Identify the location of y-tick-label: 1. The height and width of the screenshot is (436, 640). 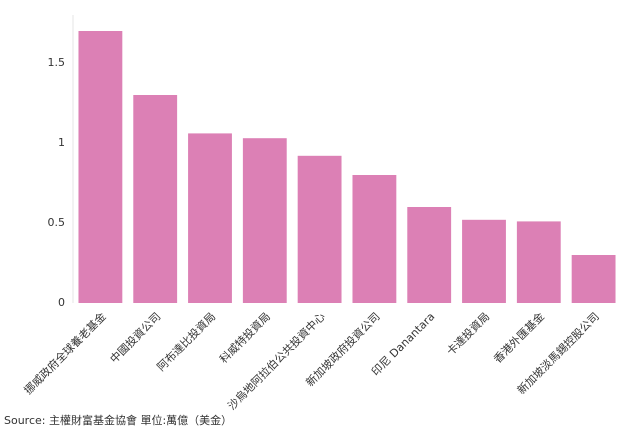
(61, 142).